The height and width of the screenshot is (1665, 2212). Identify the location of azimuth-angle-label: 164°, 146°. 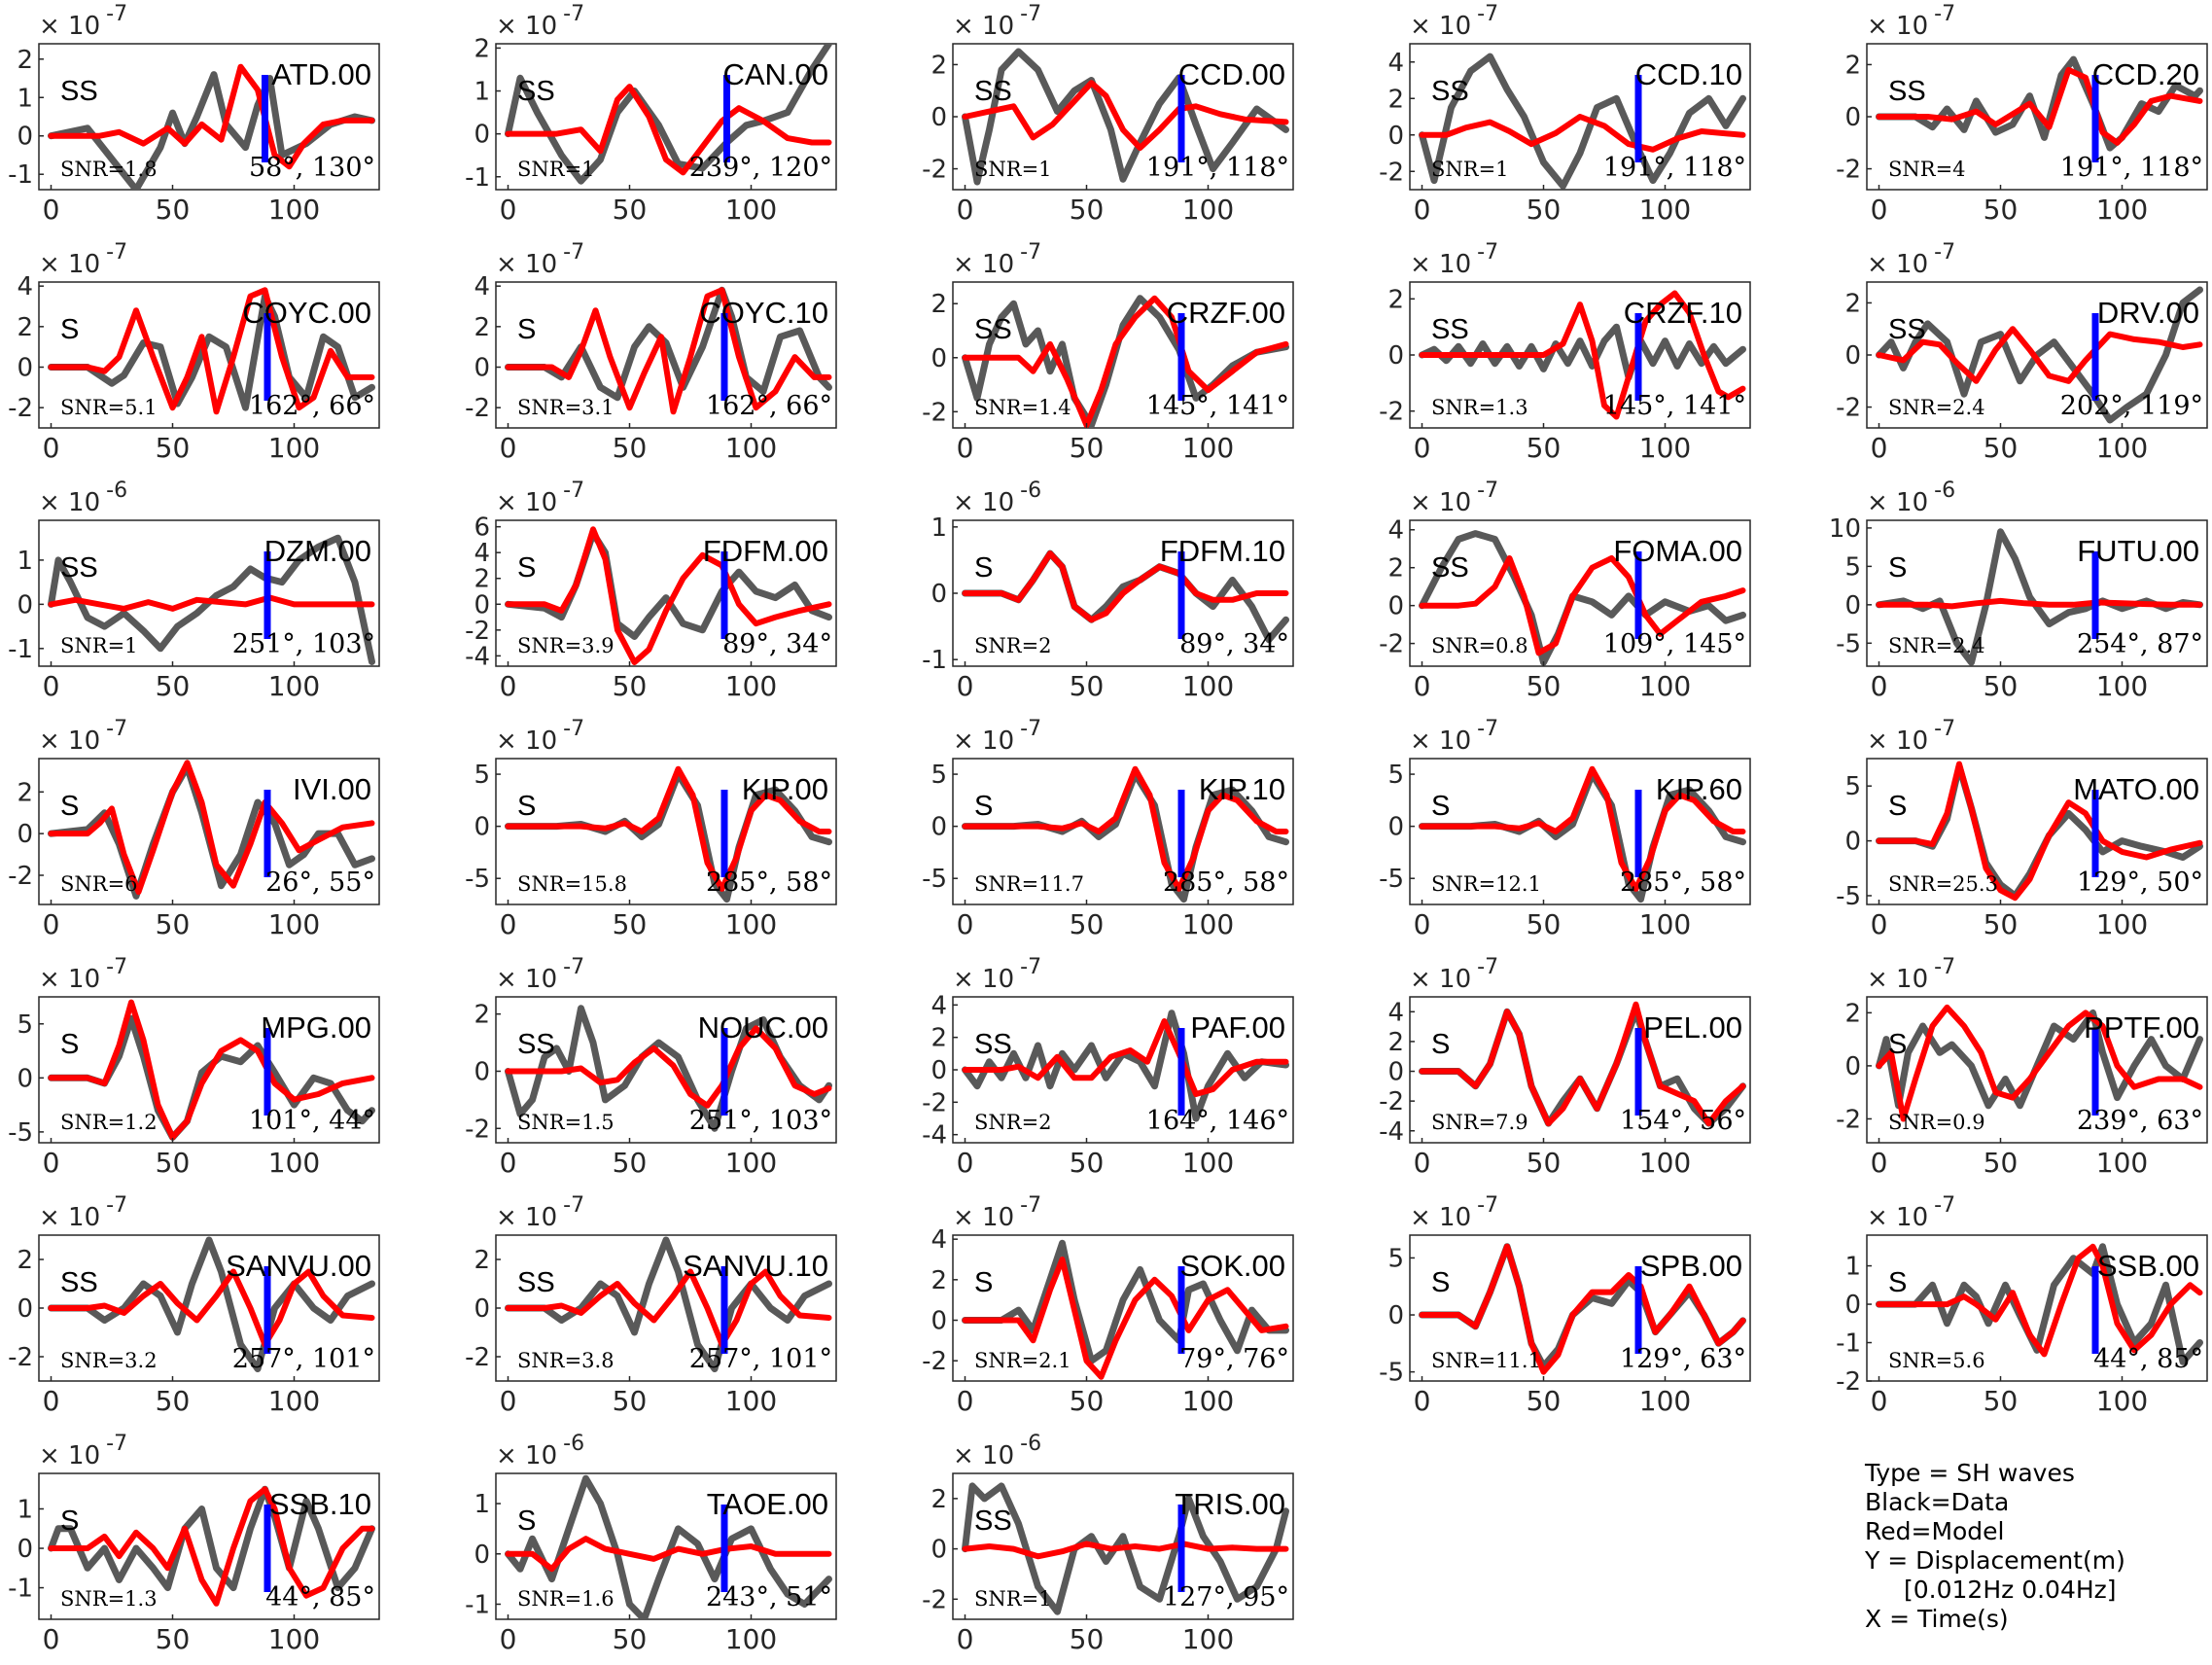
(1217, 1121).